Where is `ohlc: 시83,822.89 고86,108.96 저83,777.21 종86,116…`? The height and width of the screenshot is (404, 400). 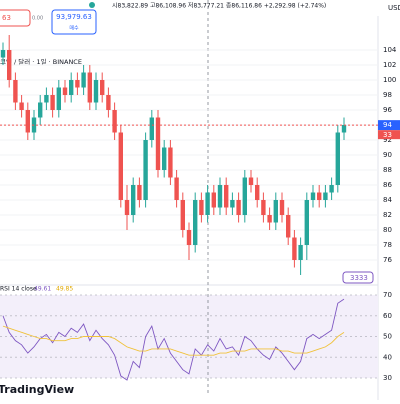 ohlc: 시83,822.89 고86,108.96 저83,777.21 종86,116… is located at coordinates (219, 6).